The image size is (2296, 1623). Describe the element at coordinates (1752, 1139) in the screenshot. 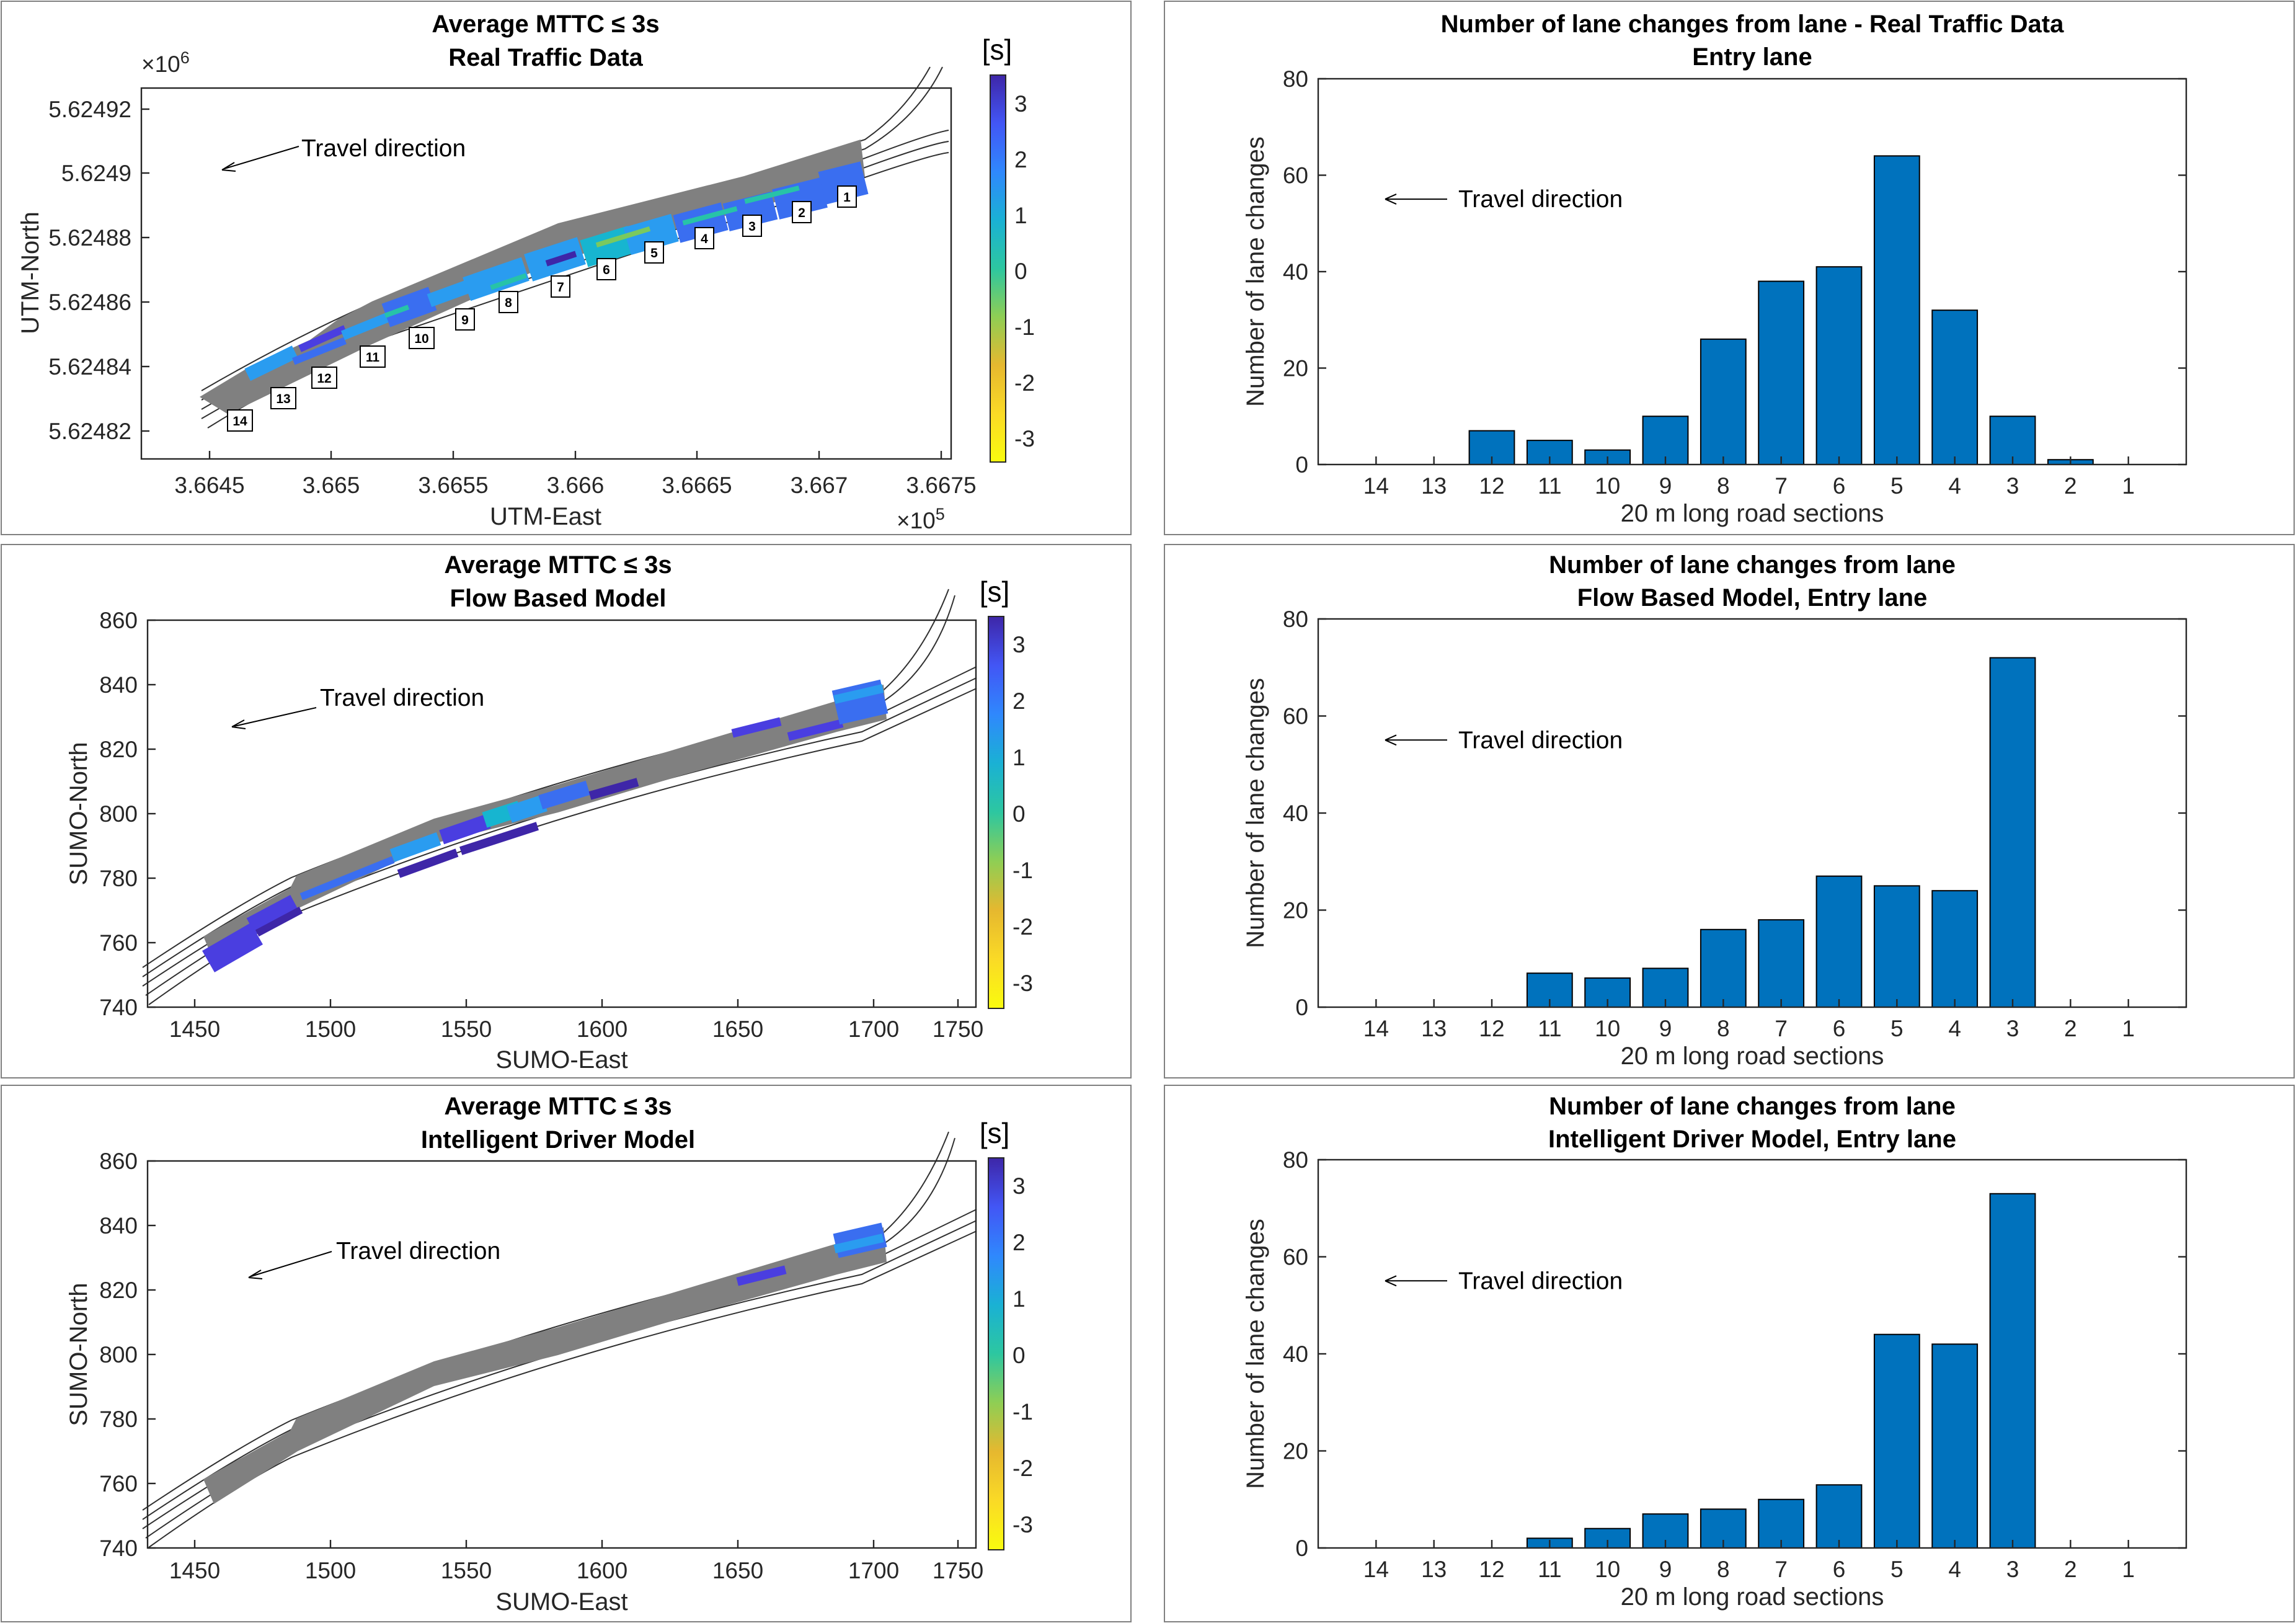

I see `bar-chart-subtitle: Intelligent Driver Model, Entry lane` at that location.